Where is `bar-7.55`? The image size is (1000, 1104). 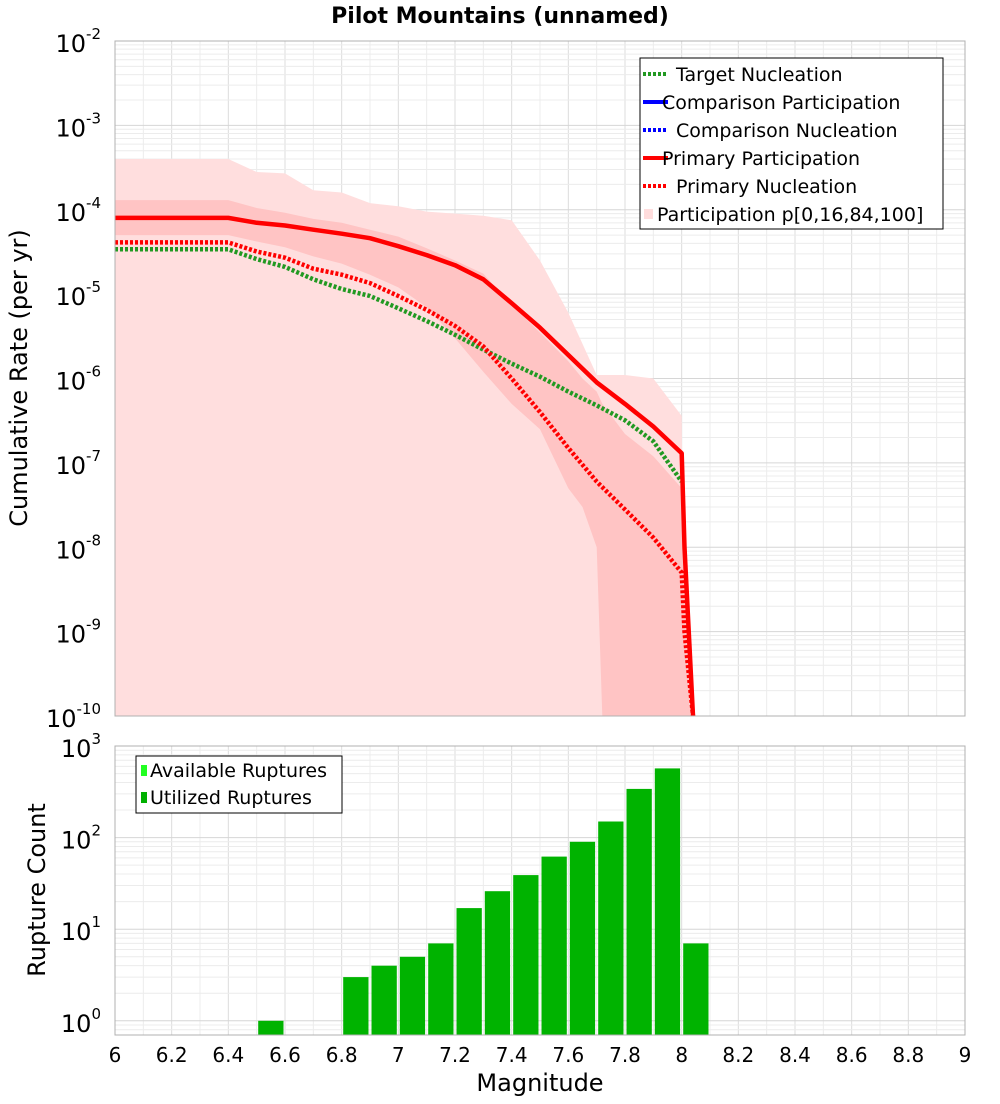 bar-7.55 is located at coordinates (554, 945).